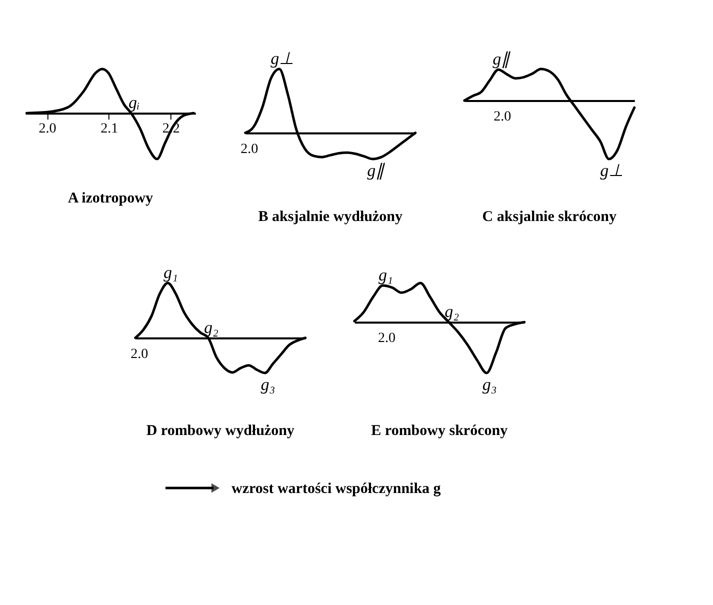 This screenshot has width=713, height=605. What do you see at coordinates (47, 129) in the screenshot?
I see `x-tick-label: 2.0` at bounding box center [47, 129].